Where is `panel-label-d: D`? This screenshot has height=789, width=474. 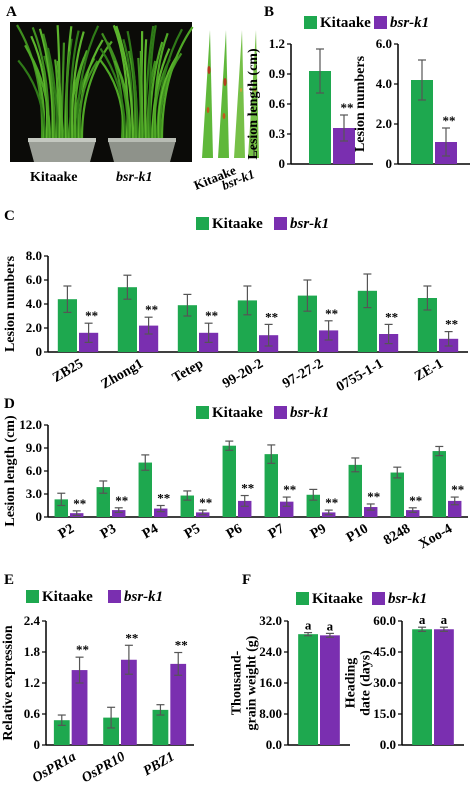 panel-label-d: D is located at coordinates (9, 404).